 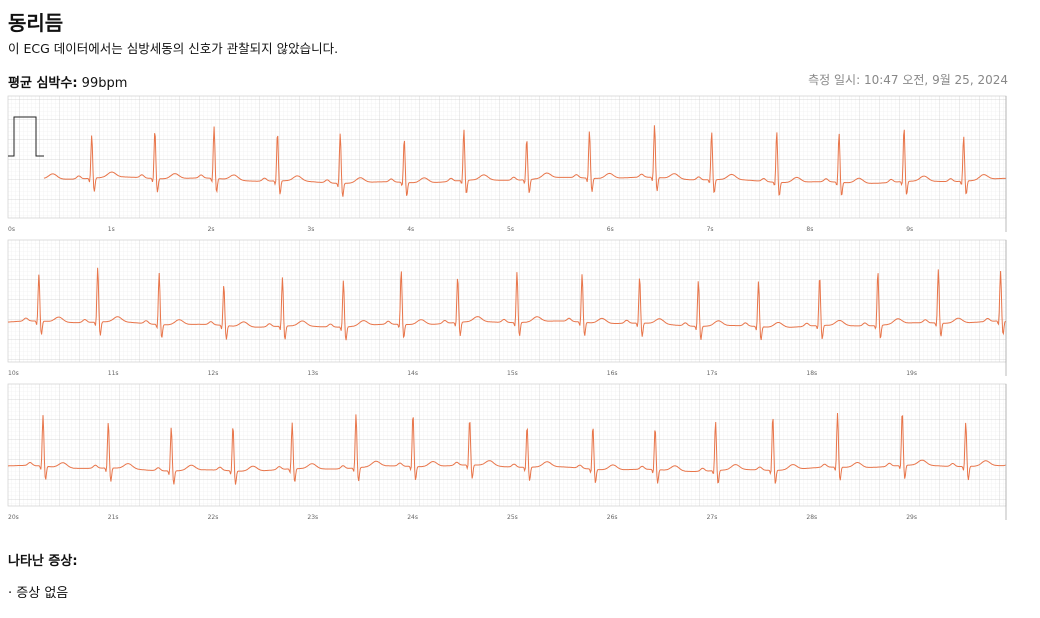 What do you see at coordinates (43, 83) in the screenshot?
I see `heart-rate-label: 평균 심박수:` at bounding box center [43, 83].